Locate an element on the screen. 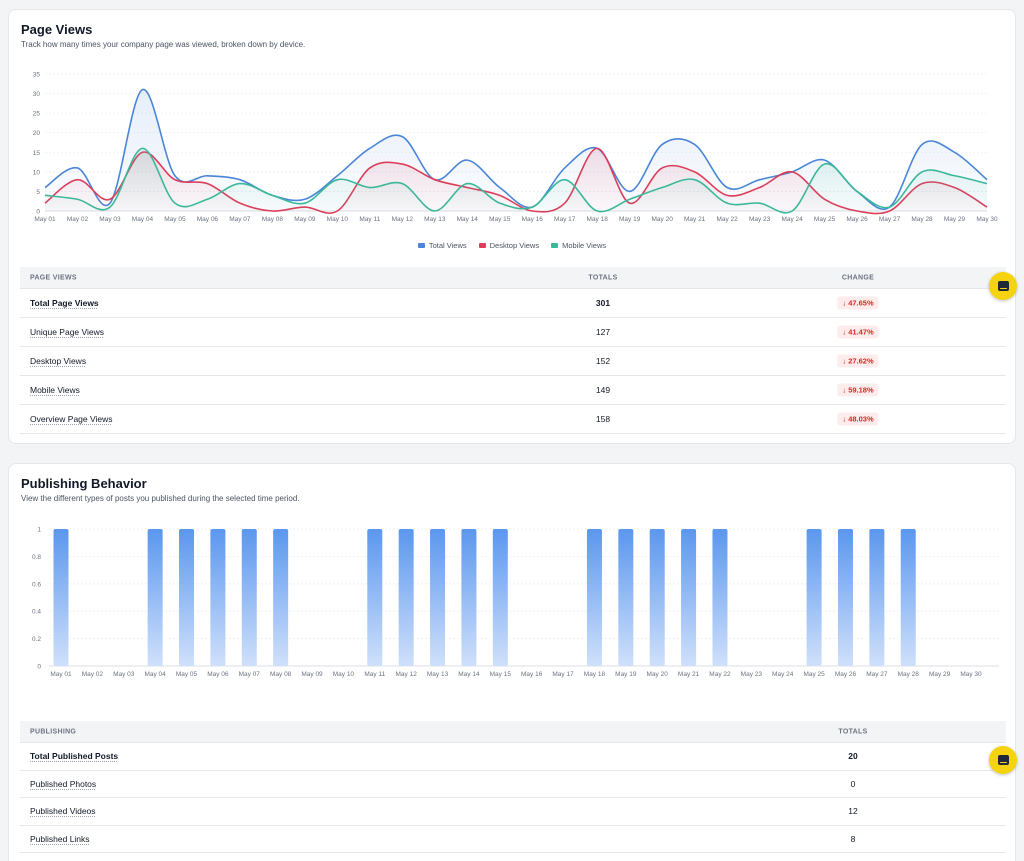 This screenshot has height=861, width=1024. header-pub-totals: TOTALS is located at coordinates (853, 731).